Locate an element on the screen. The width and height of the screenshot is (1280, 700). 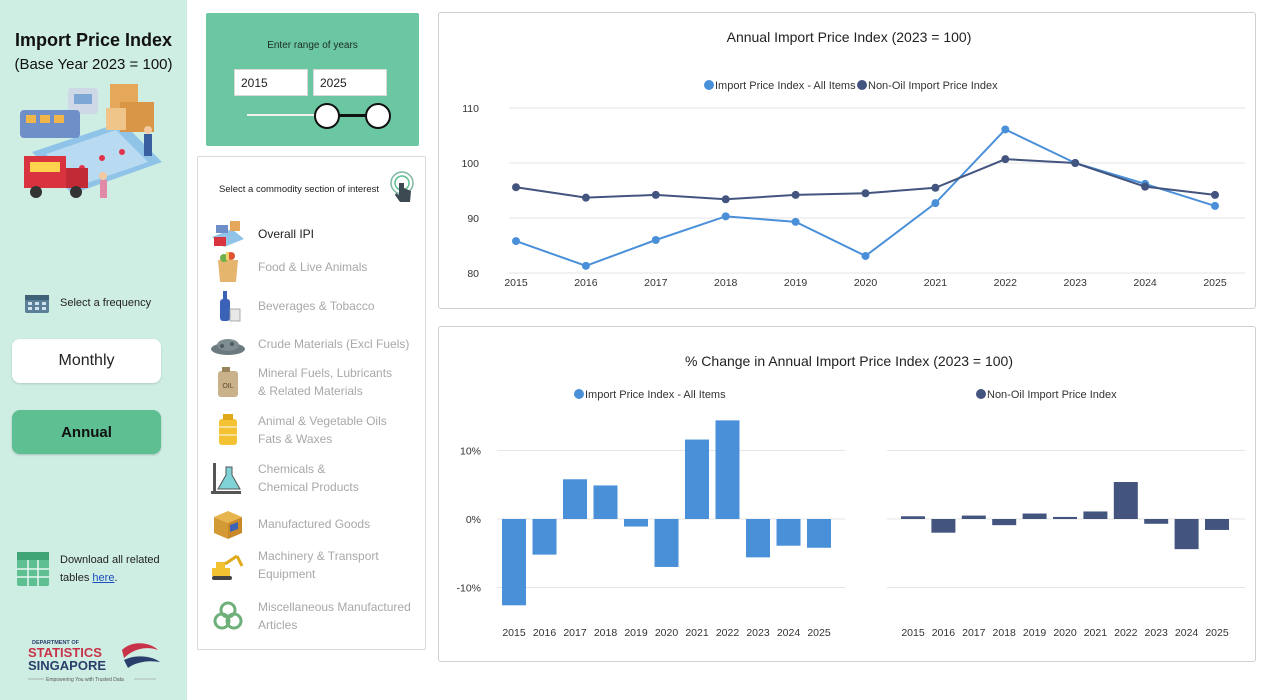
commodity-misc-manufactured: Miscellaneous Manufactured Articles is located at coordinates (315, 616).